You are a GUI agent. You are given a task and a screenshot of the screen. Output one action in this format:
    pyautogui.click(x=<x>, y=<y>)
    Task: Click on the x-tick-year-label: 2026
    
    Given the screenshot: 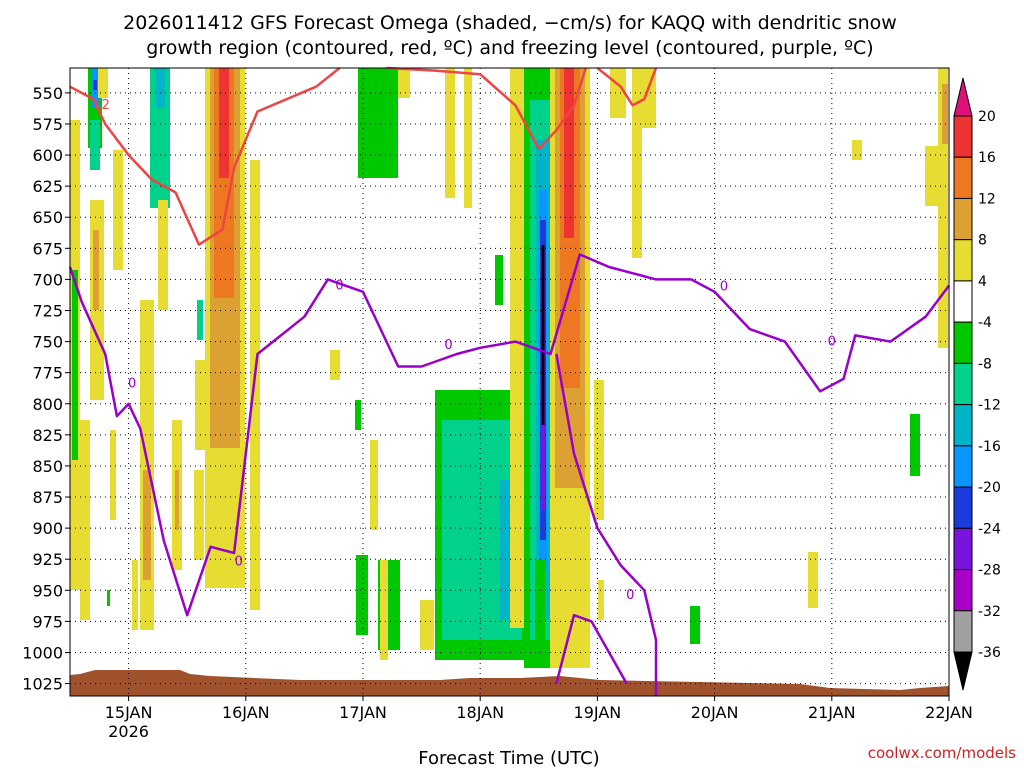 What is the action you would take?
    pyautogui.click(x=128, y=731)
    